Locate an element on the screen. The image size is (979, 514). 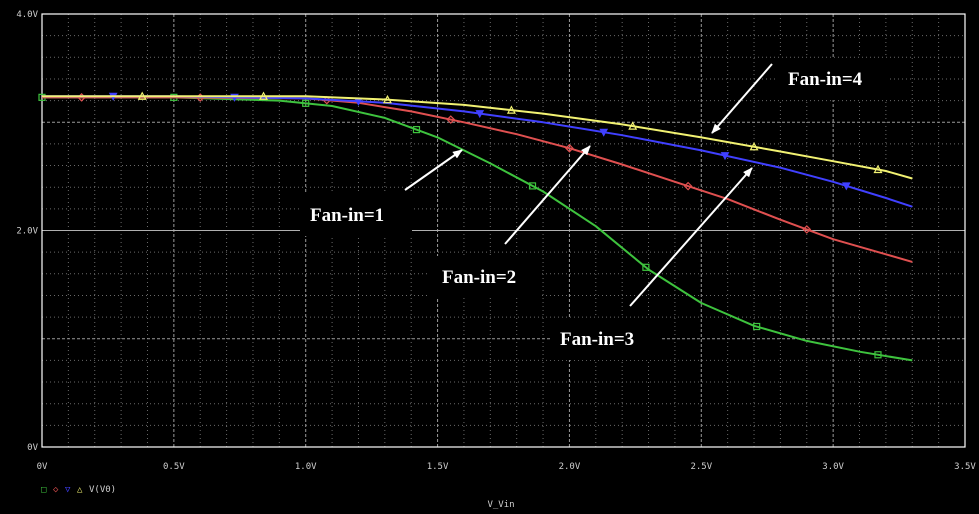
series-line is located at coordinates (477, 137).